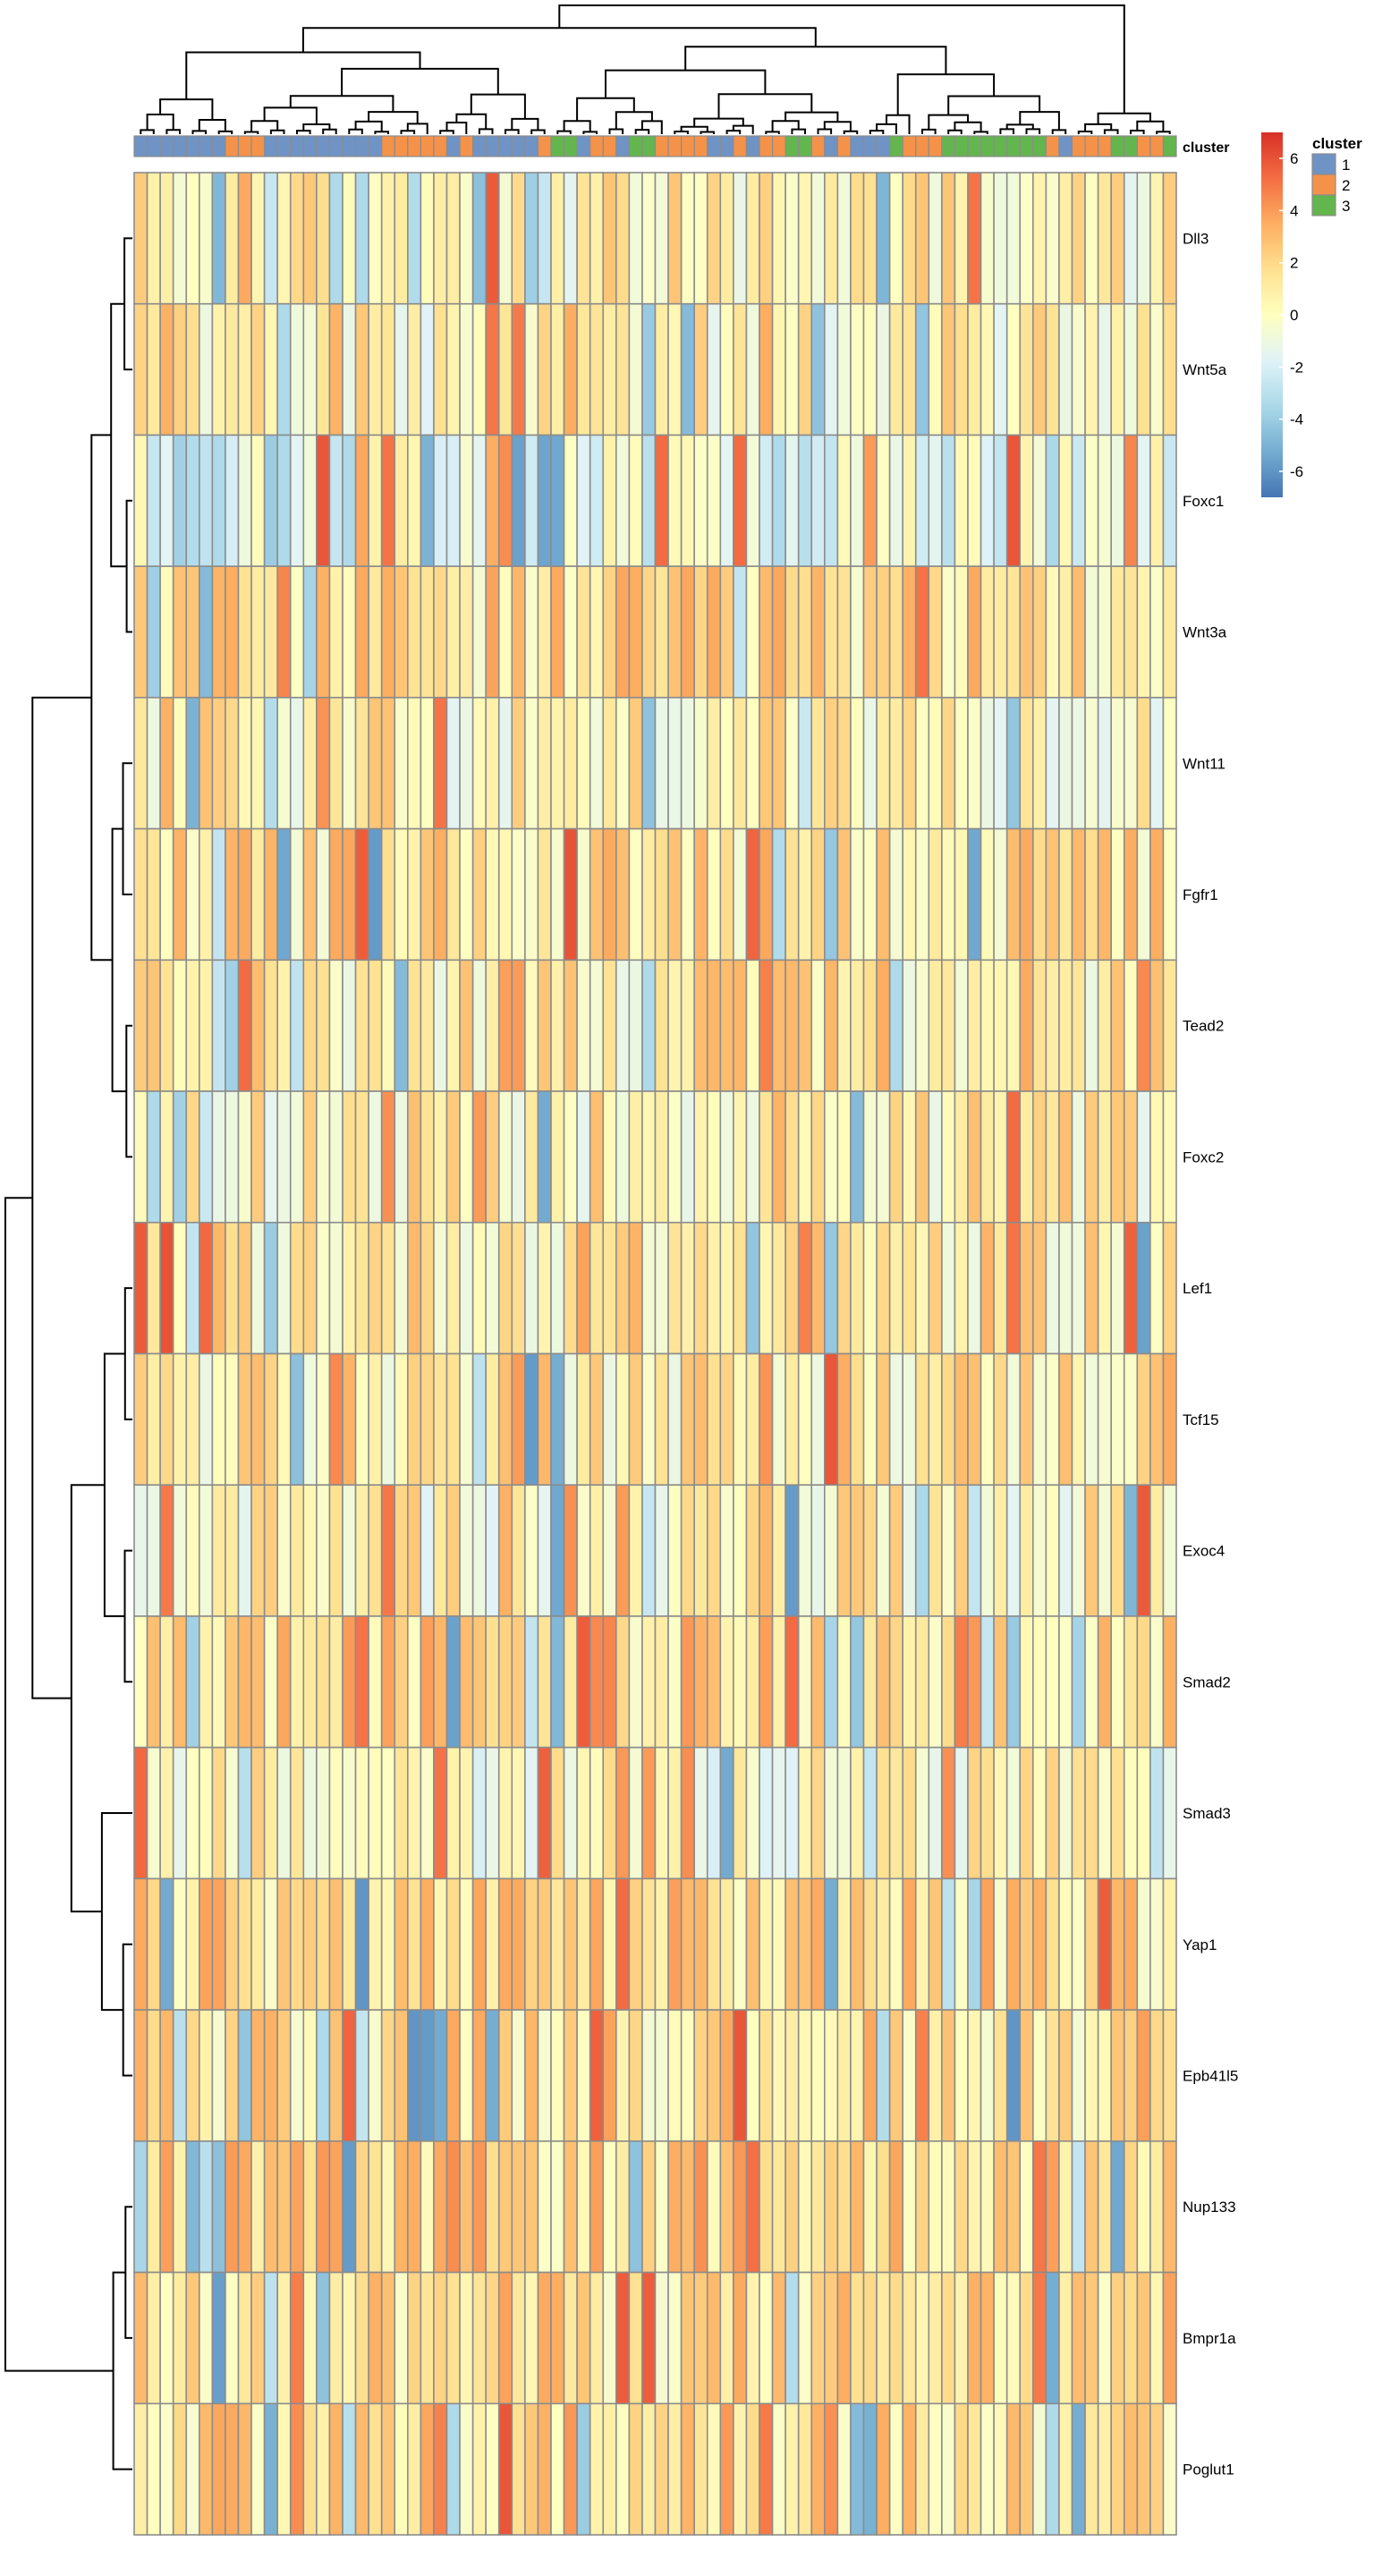 Image resolution: width=1374 pixels, height=2576 pixels. Describe the element at coordinates (1208, 2470) in the screenshot. I see `row-label-poglut1: Poglut1` at that location.